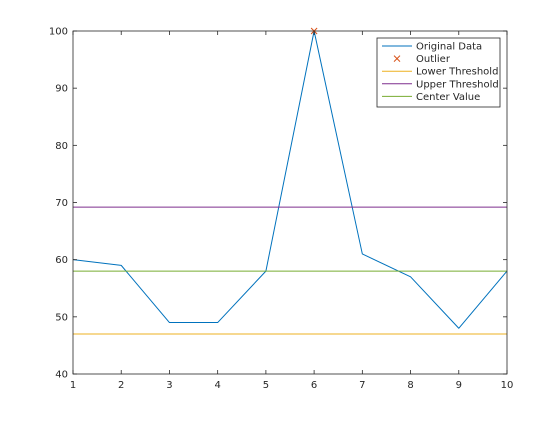 The height and width of the screenshot is (424, 560). I want to click on y-tick-label: 80, so click(61, 146).